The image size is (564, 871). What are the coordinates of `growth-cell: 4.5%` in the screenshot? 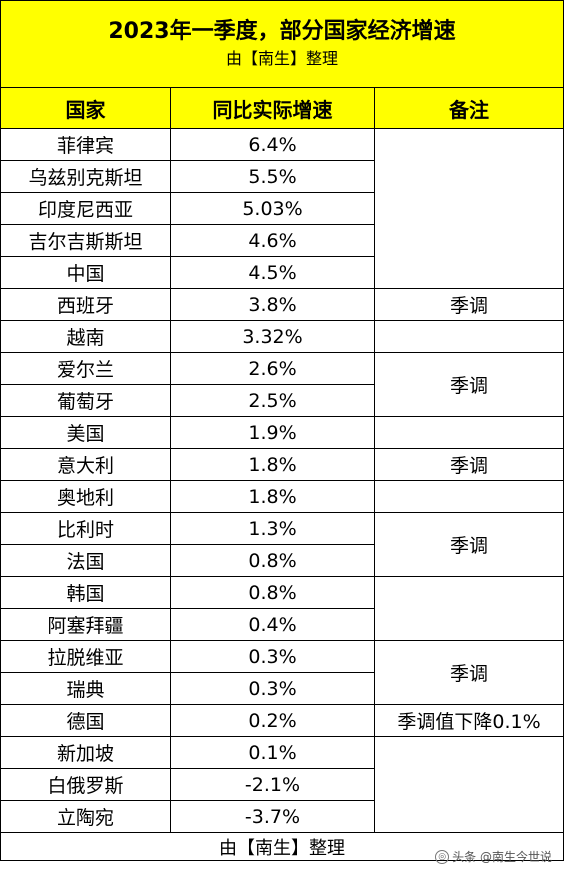 It's located at (272, 272).